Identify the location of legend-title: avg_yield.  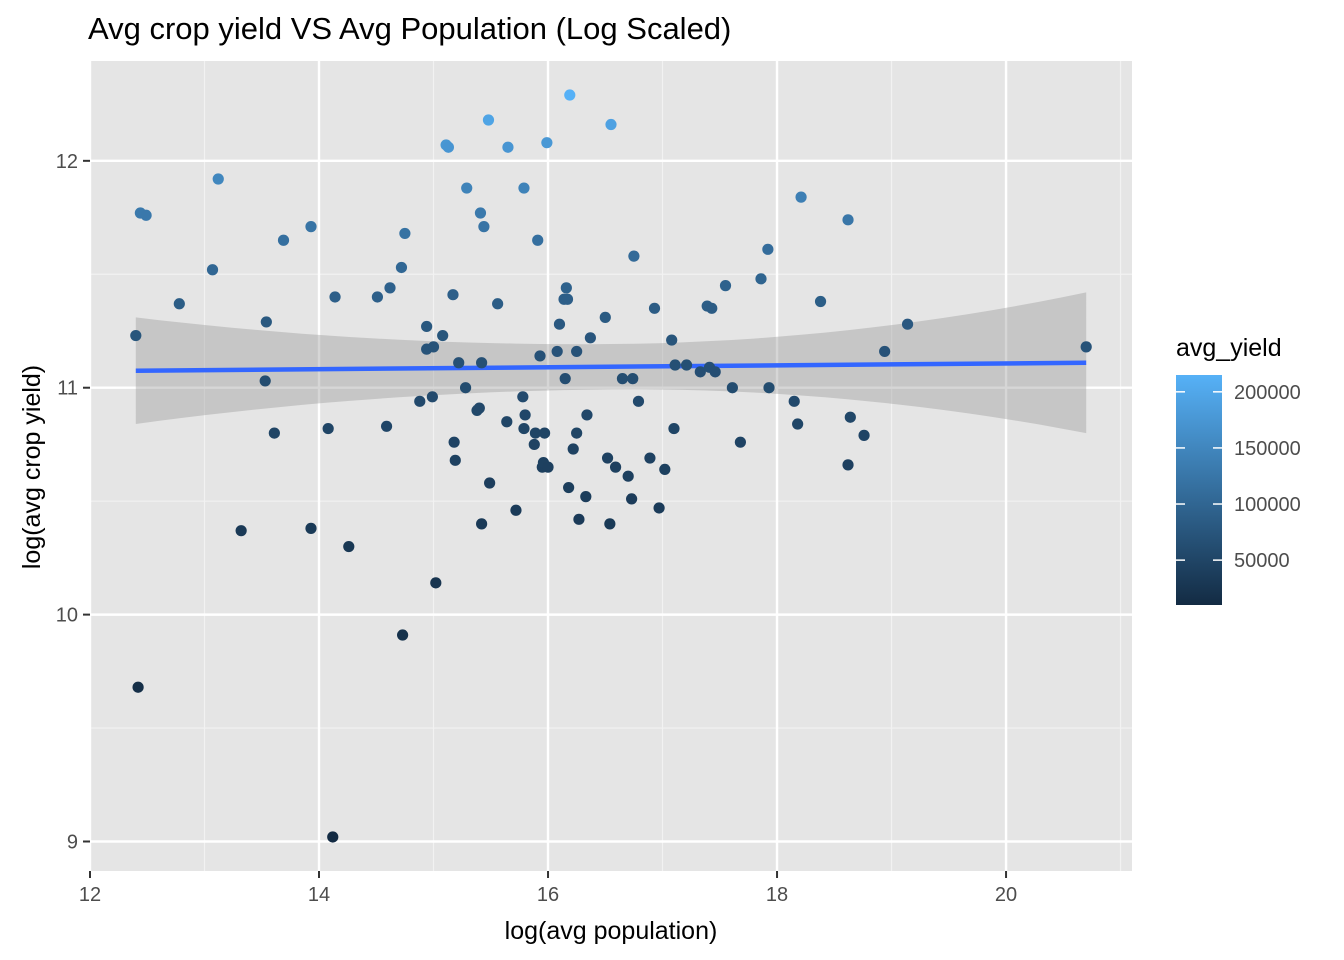
(1229, 348).